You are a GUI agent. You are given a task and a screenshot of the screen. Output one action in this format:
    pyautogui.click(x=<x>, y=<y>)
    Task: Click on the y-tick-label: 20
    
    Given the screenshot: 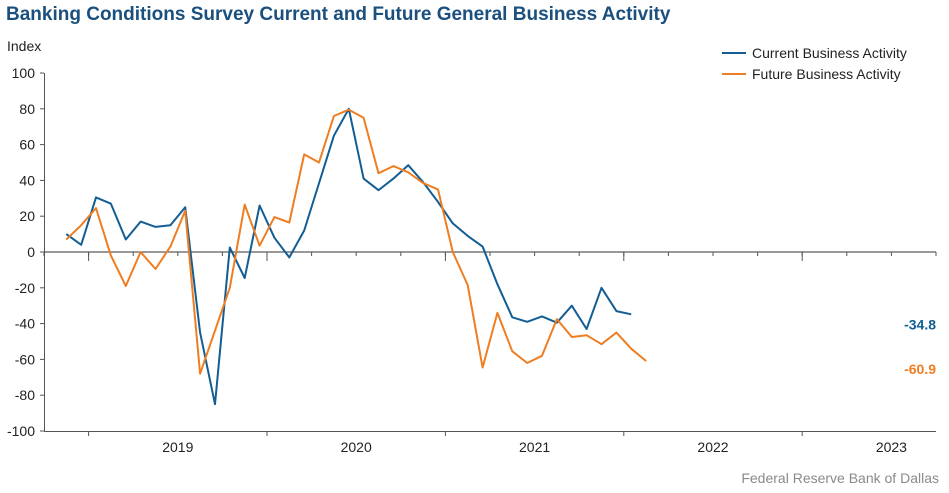 What is the action you would take?
    pyautogui.click(x=27, y=216)
    